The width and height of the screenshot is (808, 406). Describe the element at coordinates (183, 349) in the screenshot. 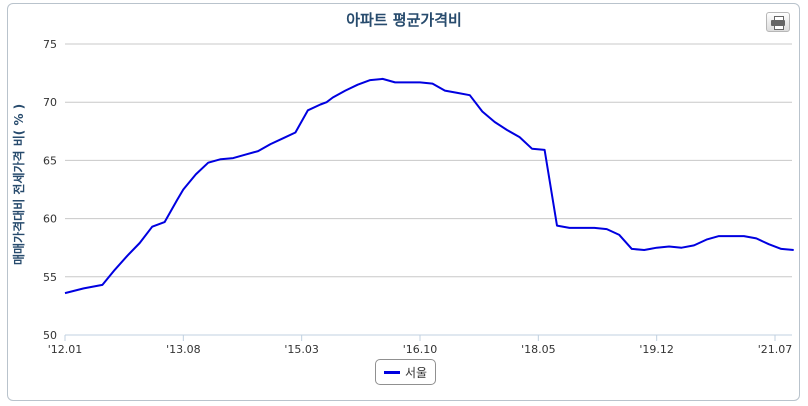

I see `x-tick-label: '13.08` at that location.